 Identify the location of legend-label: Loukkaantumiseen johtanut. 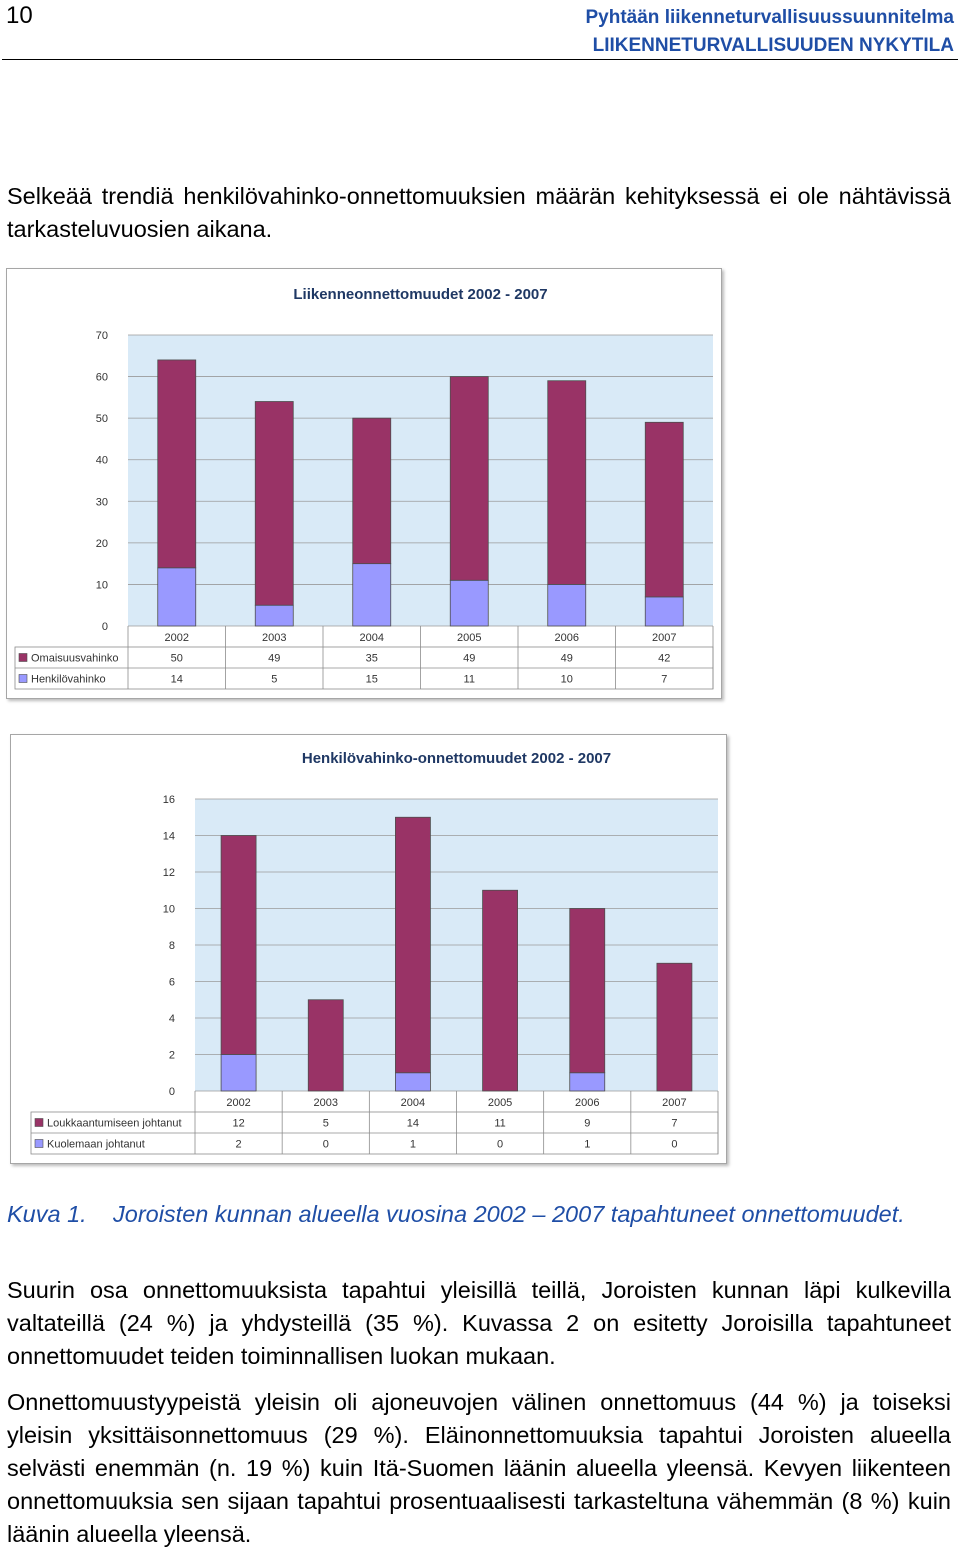
(114, 1123).